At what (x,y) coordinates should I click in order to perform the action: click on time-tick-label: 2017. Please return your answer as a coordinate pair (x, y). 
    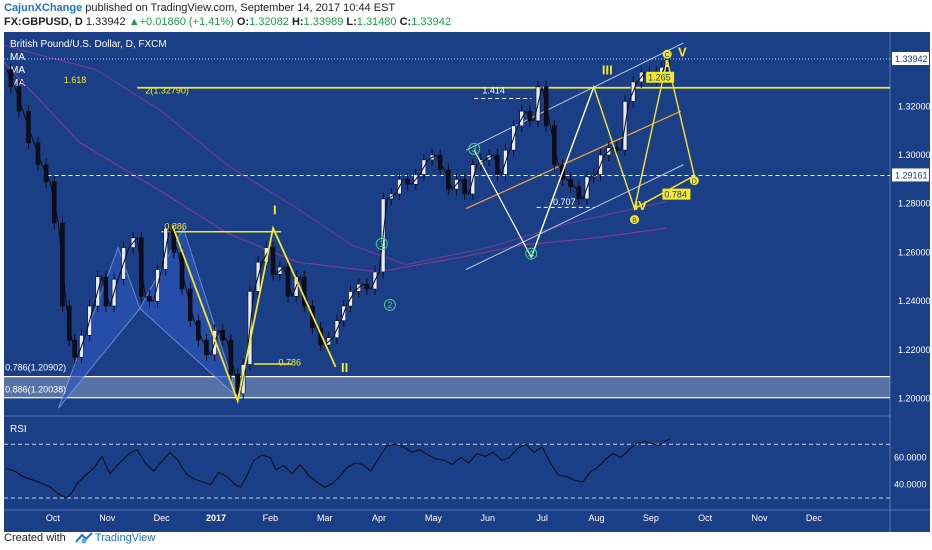
    Looking at the image, I should click on (216, 518).